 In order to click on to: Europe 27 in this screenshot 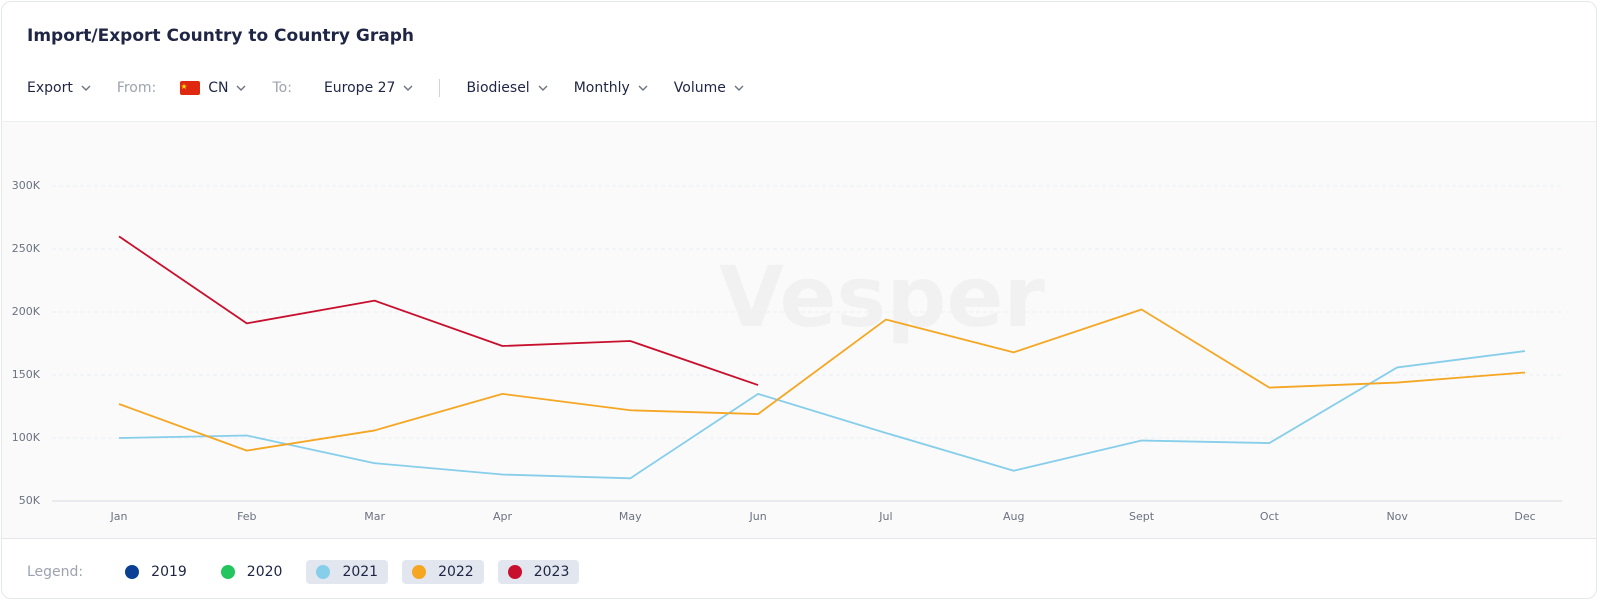, I will do `click(359, 88)`.